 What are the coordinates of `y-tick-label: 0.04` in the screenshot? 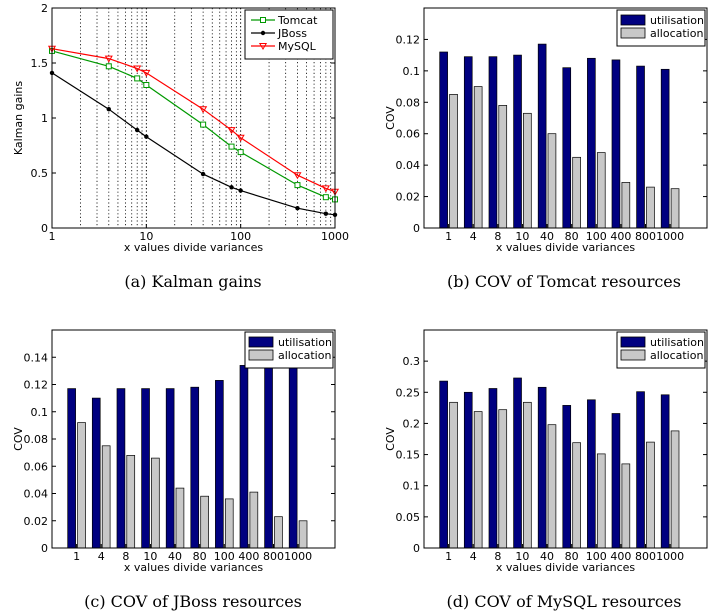 It's located at (408, 165).